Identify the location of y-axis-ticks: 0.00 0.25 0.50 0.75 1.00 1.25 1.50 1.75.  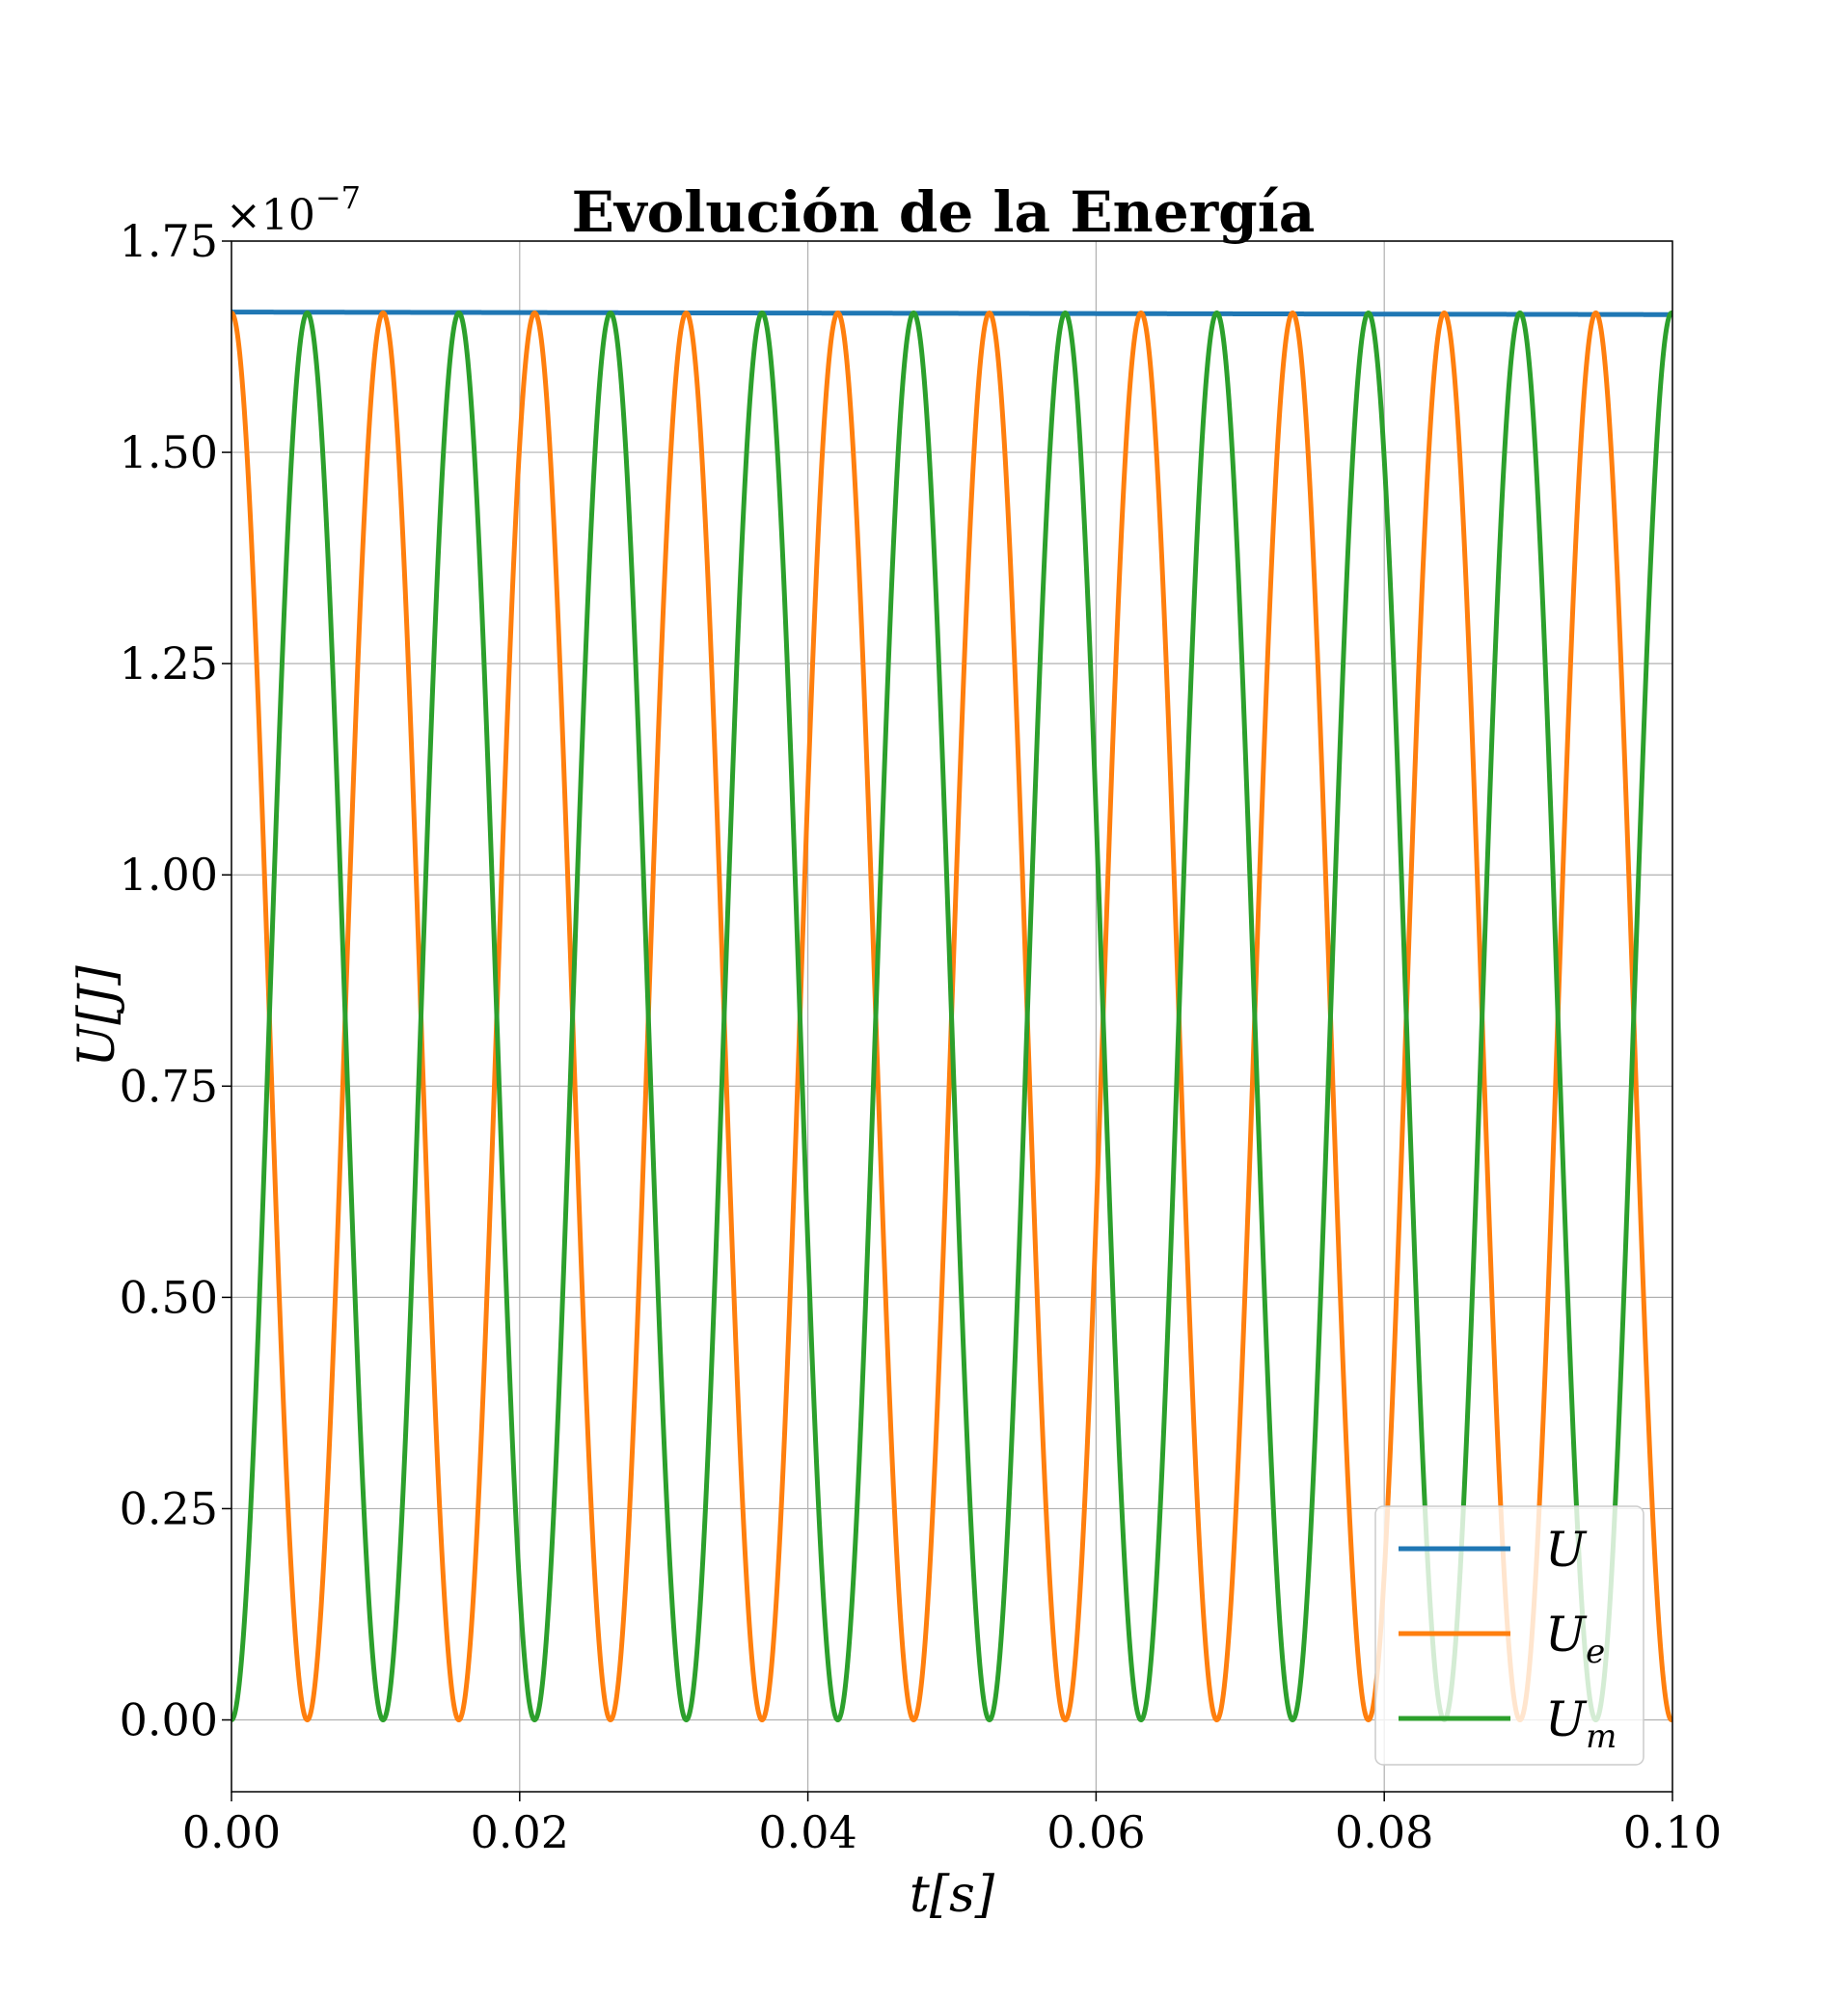
(175, 981).